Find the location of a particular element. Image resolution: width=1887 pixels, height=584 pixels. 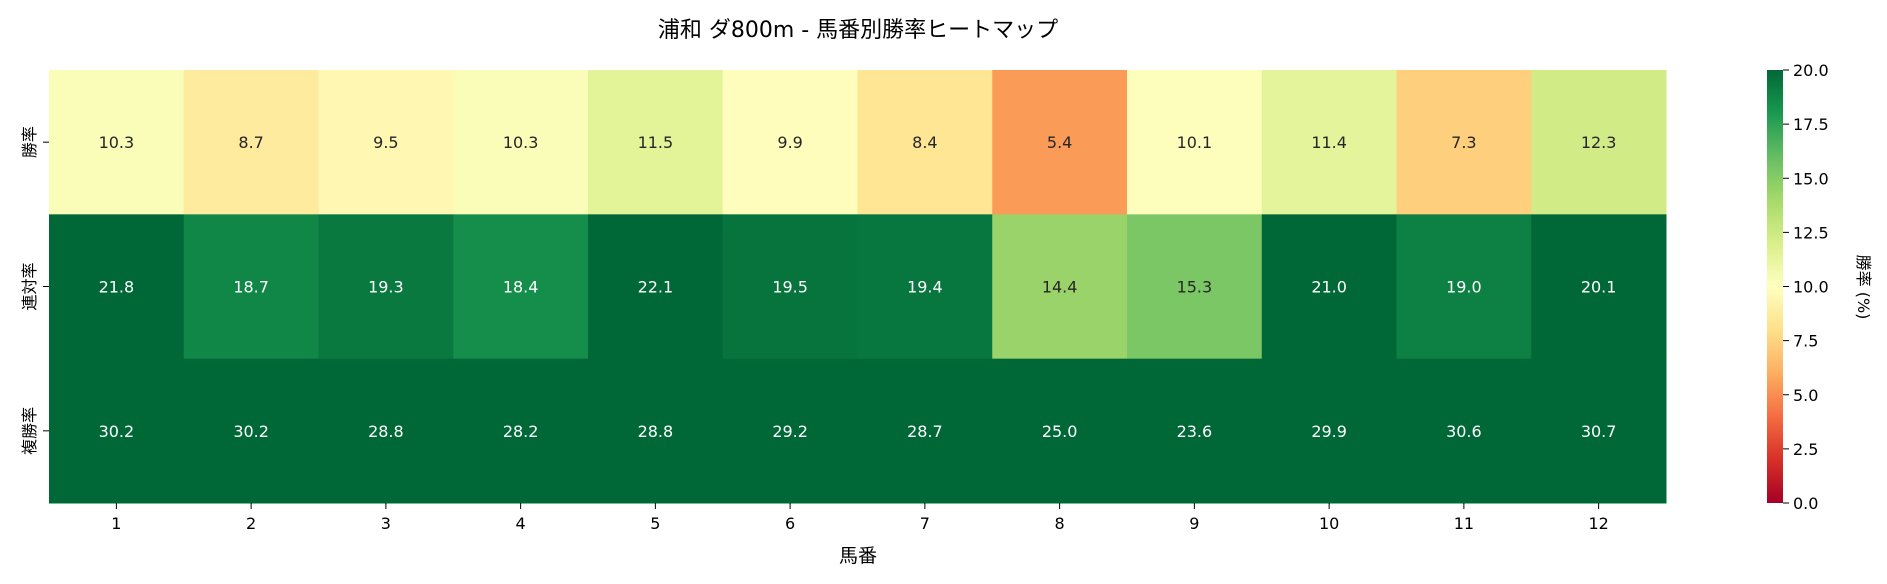

x-tick-label: 9 is located at coordinates (1194, 523).